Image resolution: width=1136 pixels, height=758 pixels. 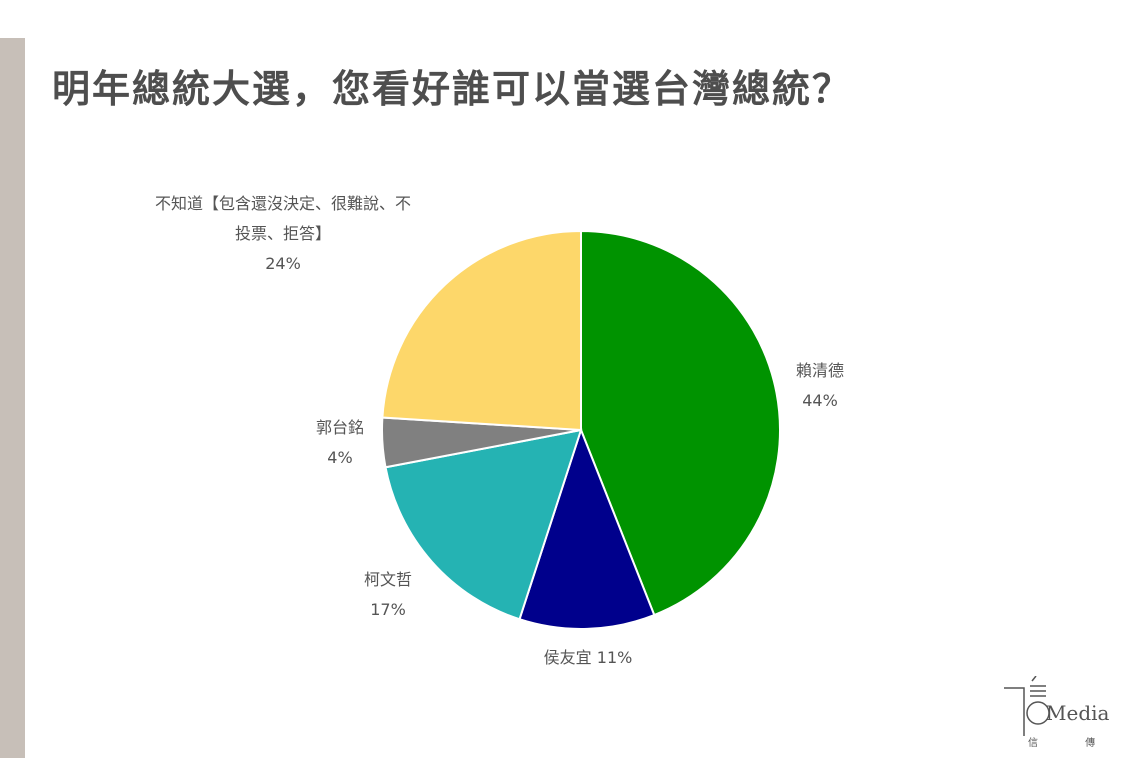 What do you see at coordinates (388, 594) in the screenshot?
I see `pie-label-2: 柯文哲 17%` at bounding box center [388, 594].